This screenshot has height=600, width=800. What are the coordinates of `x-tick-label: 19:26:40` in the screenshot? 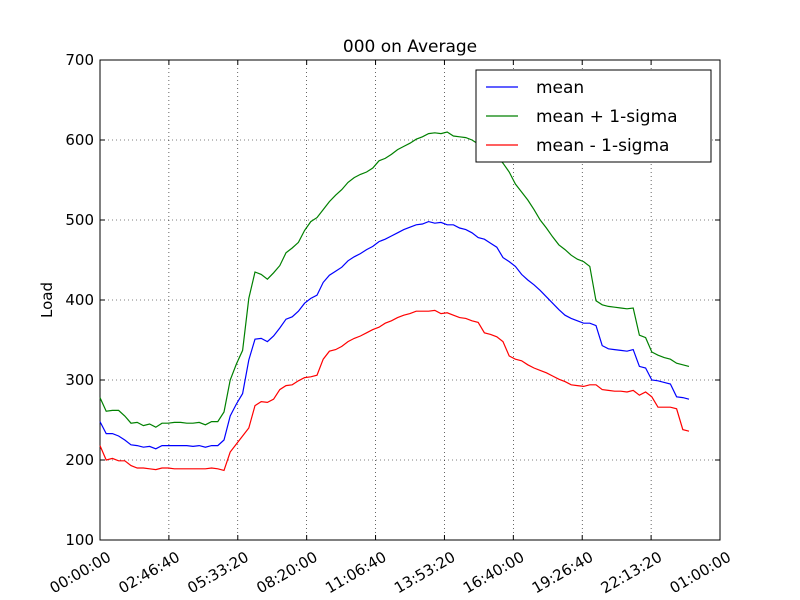 It's located at (562, 572).